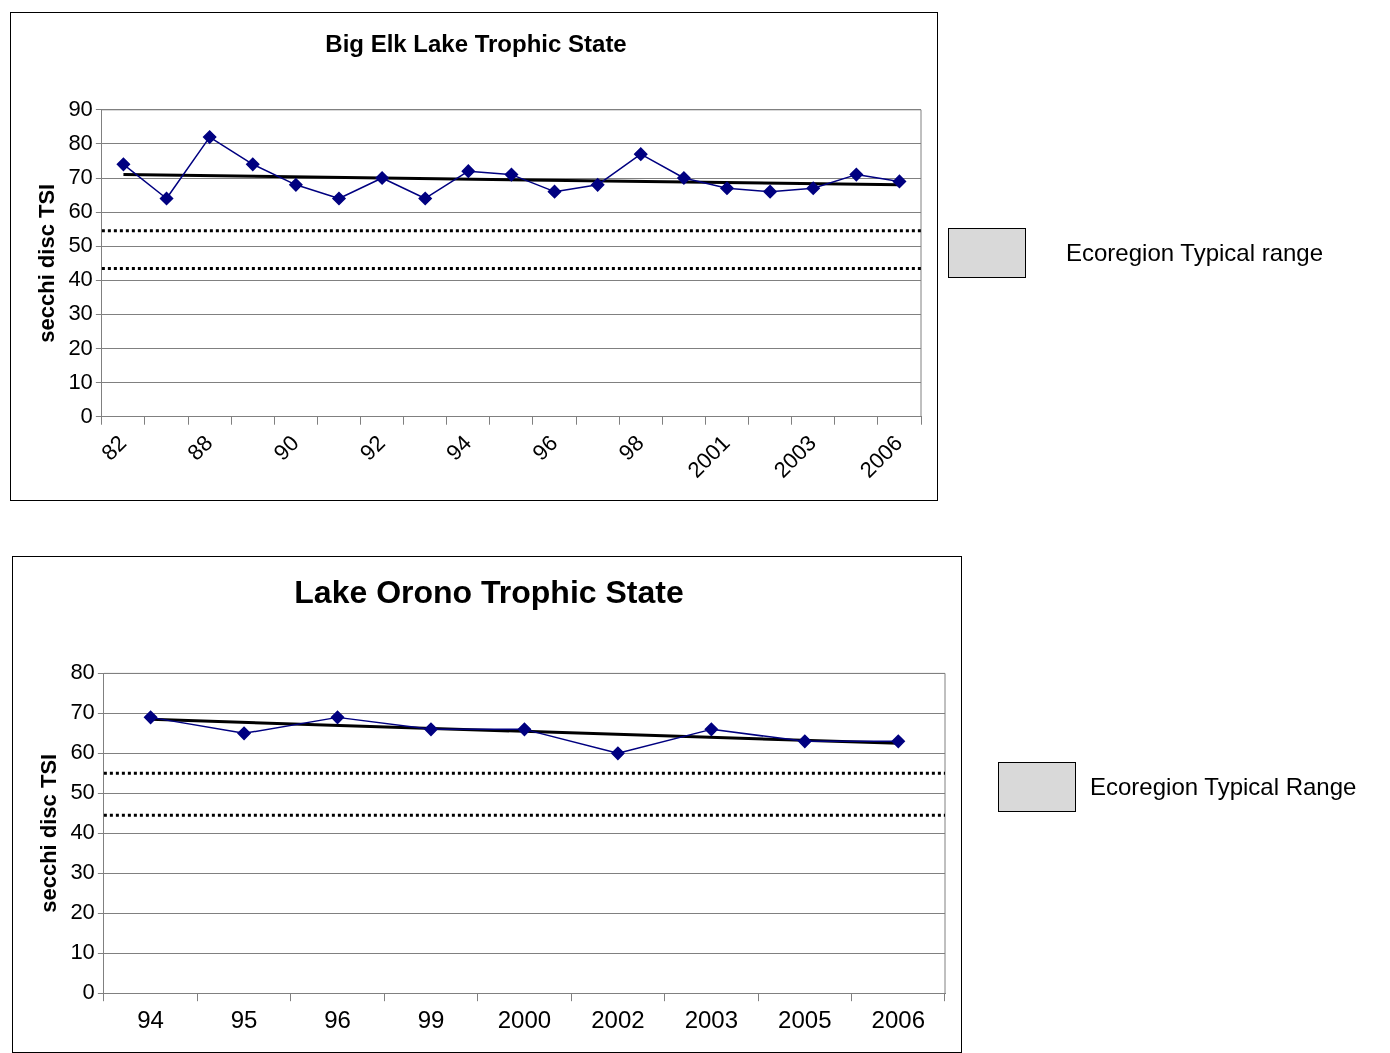 Image resolution: width=1390 pixels, height=1053 pixels. Describe the element at coordinates (286, 448) in the screenshot. I see `x-tick-label: 90` at that location.